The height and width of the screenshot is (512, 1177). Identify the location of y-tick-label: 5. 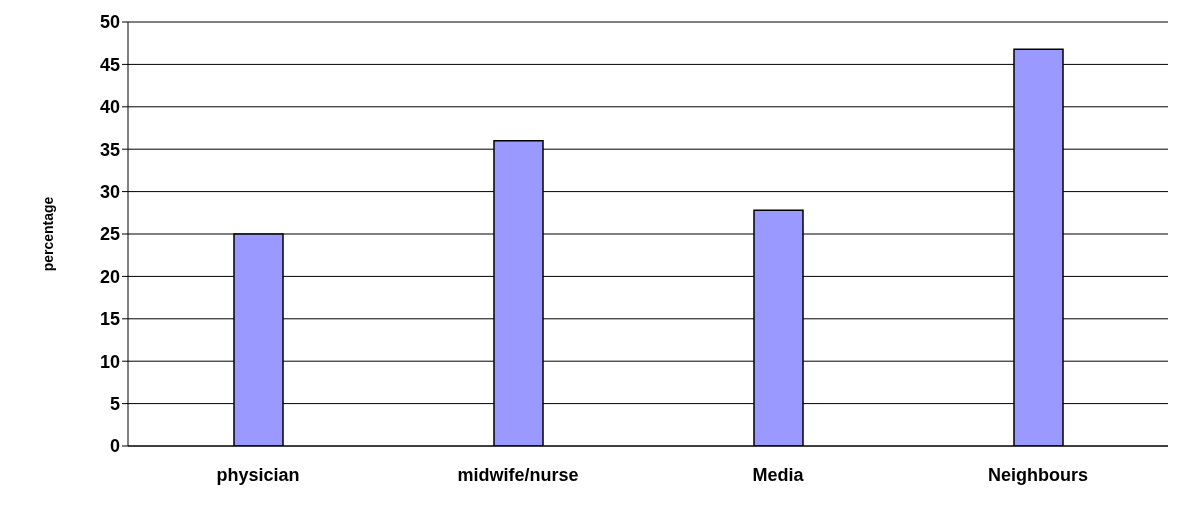
(114, 403).